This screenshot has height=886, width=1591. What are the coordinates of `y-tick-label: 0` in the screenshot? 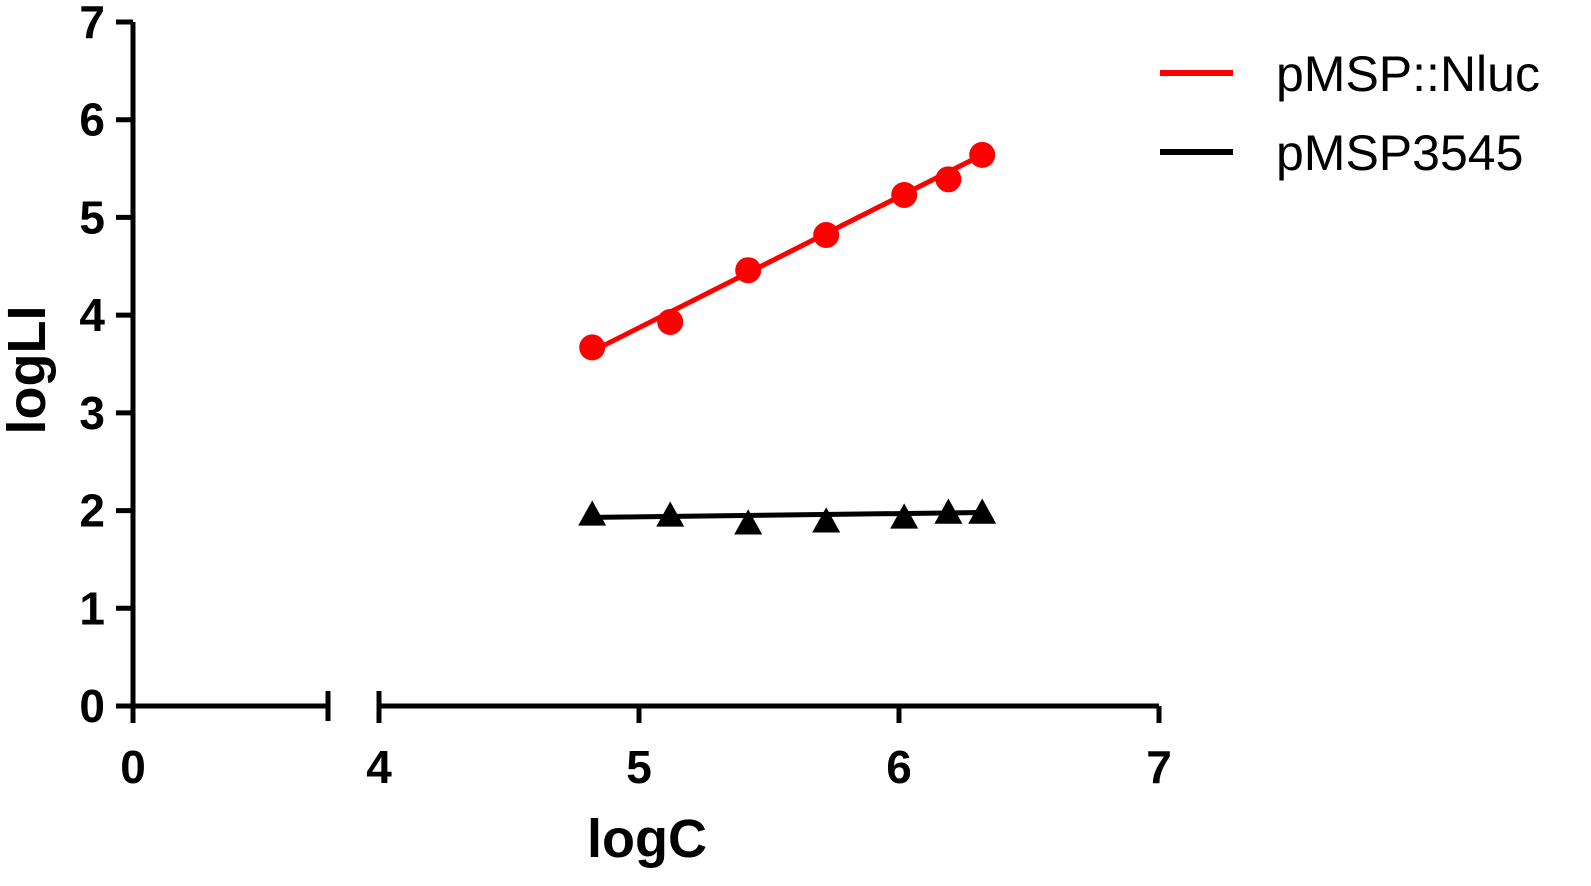 It's located at (92, 706).